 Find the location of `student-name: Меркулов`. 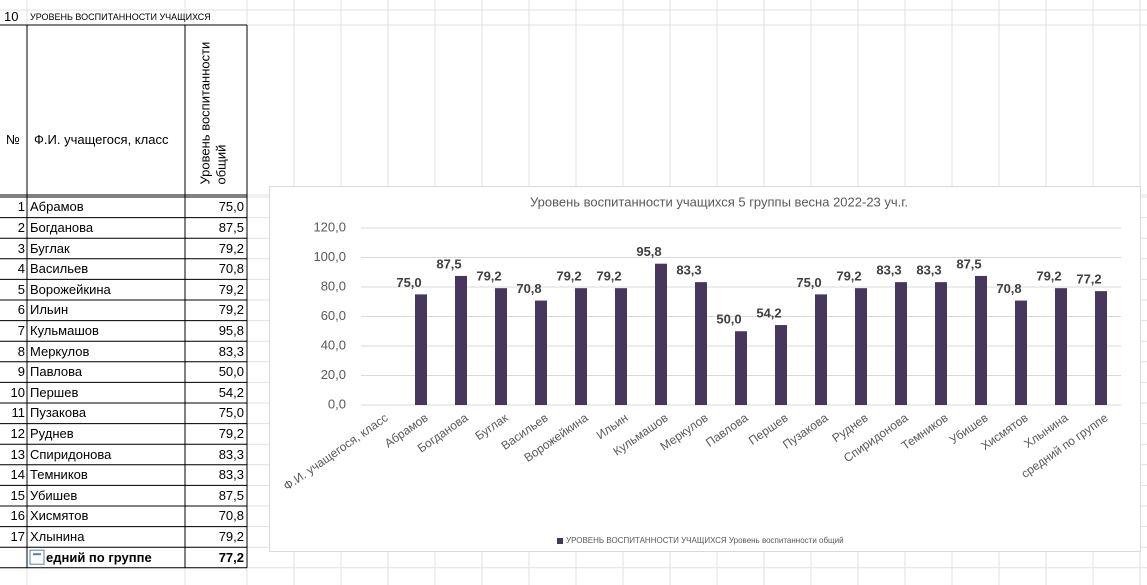

student-name: Меркулов is located at coordinates (60, 351).